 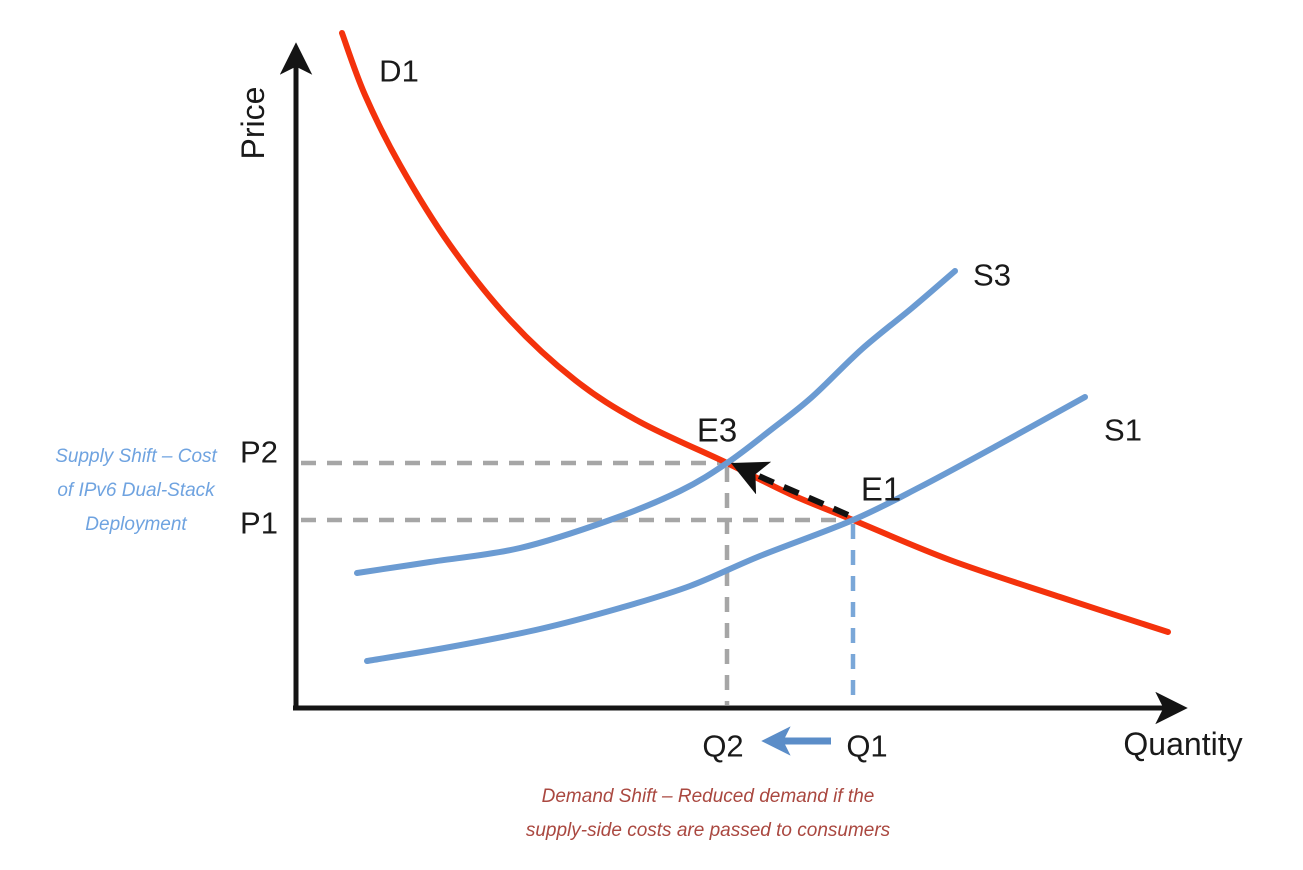 What do you see at coordinates (992, 275) in the screenshot?
I see `supply-shifted-curve-label: S3` at bounding box center [992, 275].